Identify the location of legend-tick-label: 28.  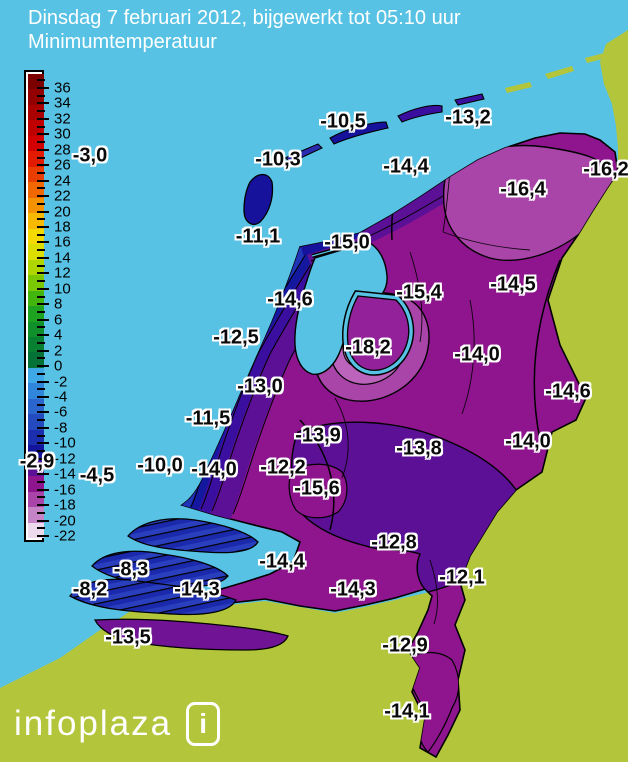
(62, 150).